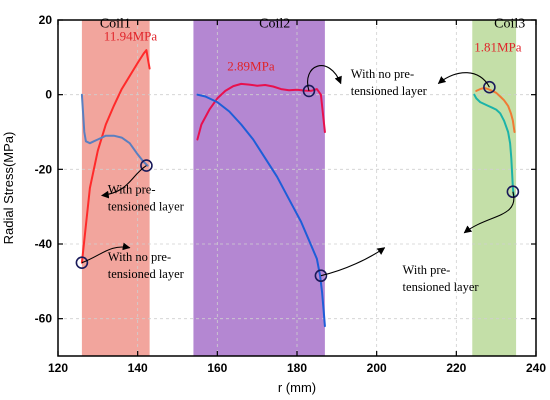 This screenshot has width=550, height=400. Describe the element at coordinates (58, 368) in the screenshot. I see `x-tick-label: 120` at that location.